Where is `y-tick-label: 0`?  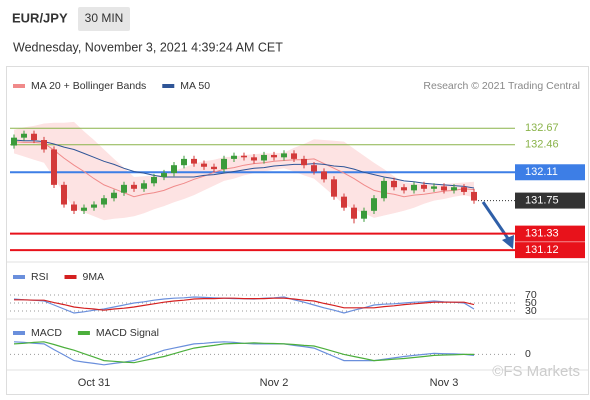 y-tick-label: 0 is located at coordinates (528, 354).